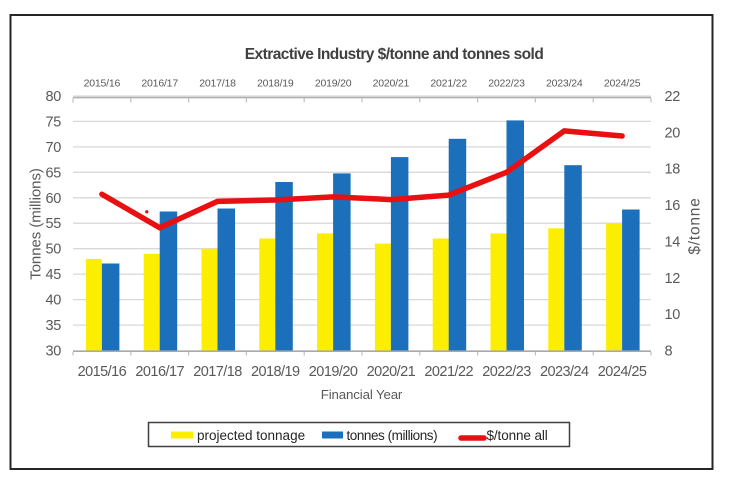  I want to click on svg-text: 30, so click(53, 352).